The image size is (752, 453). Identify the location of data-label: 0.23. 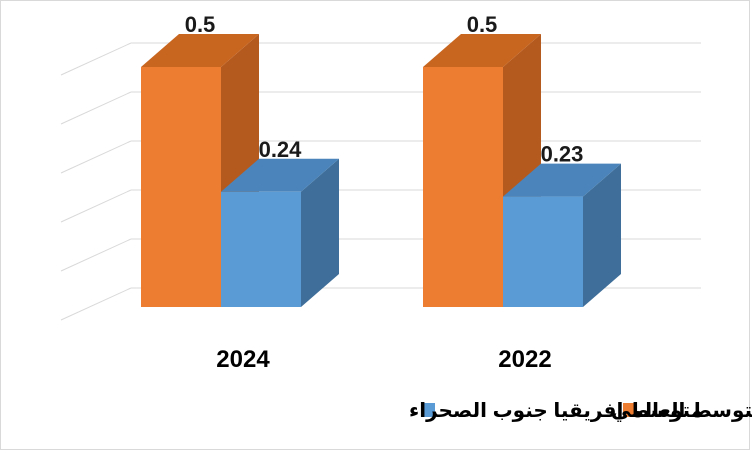
(562, 154).